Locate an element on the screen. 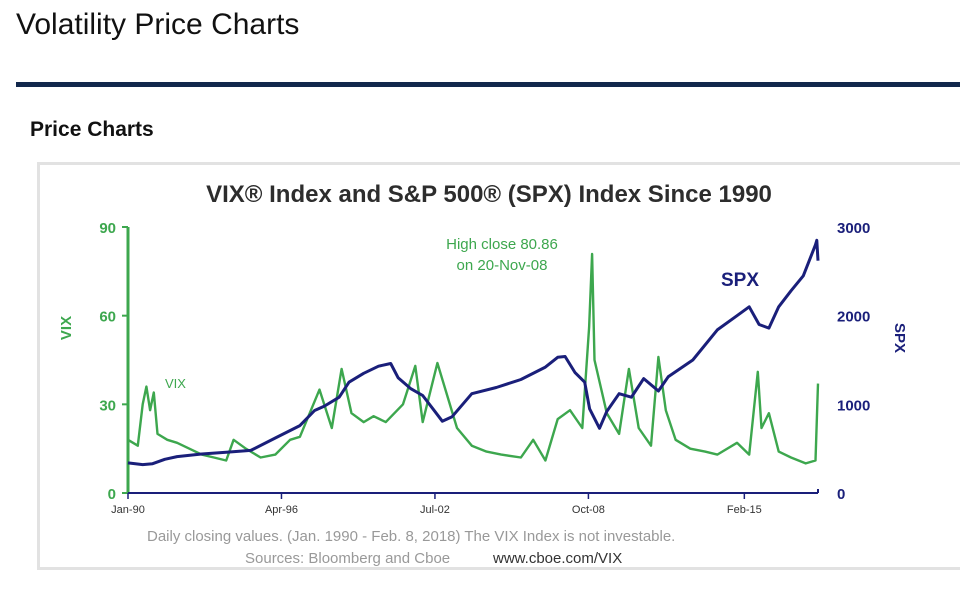 The width and height of the screenshot is (960, 606). x-tick-label: Oct-08 is located at coordinates (588, 510).